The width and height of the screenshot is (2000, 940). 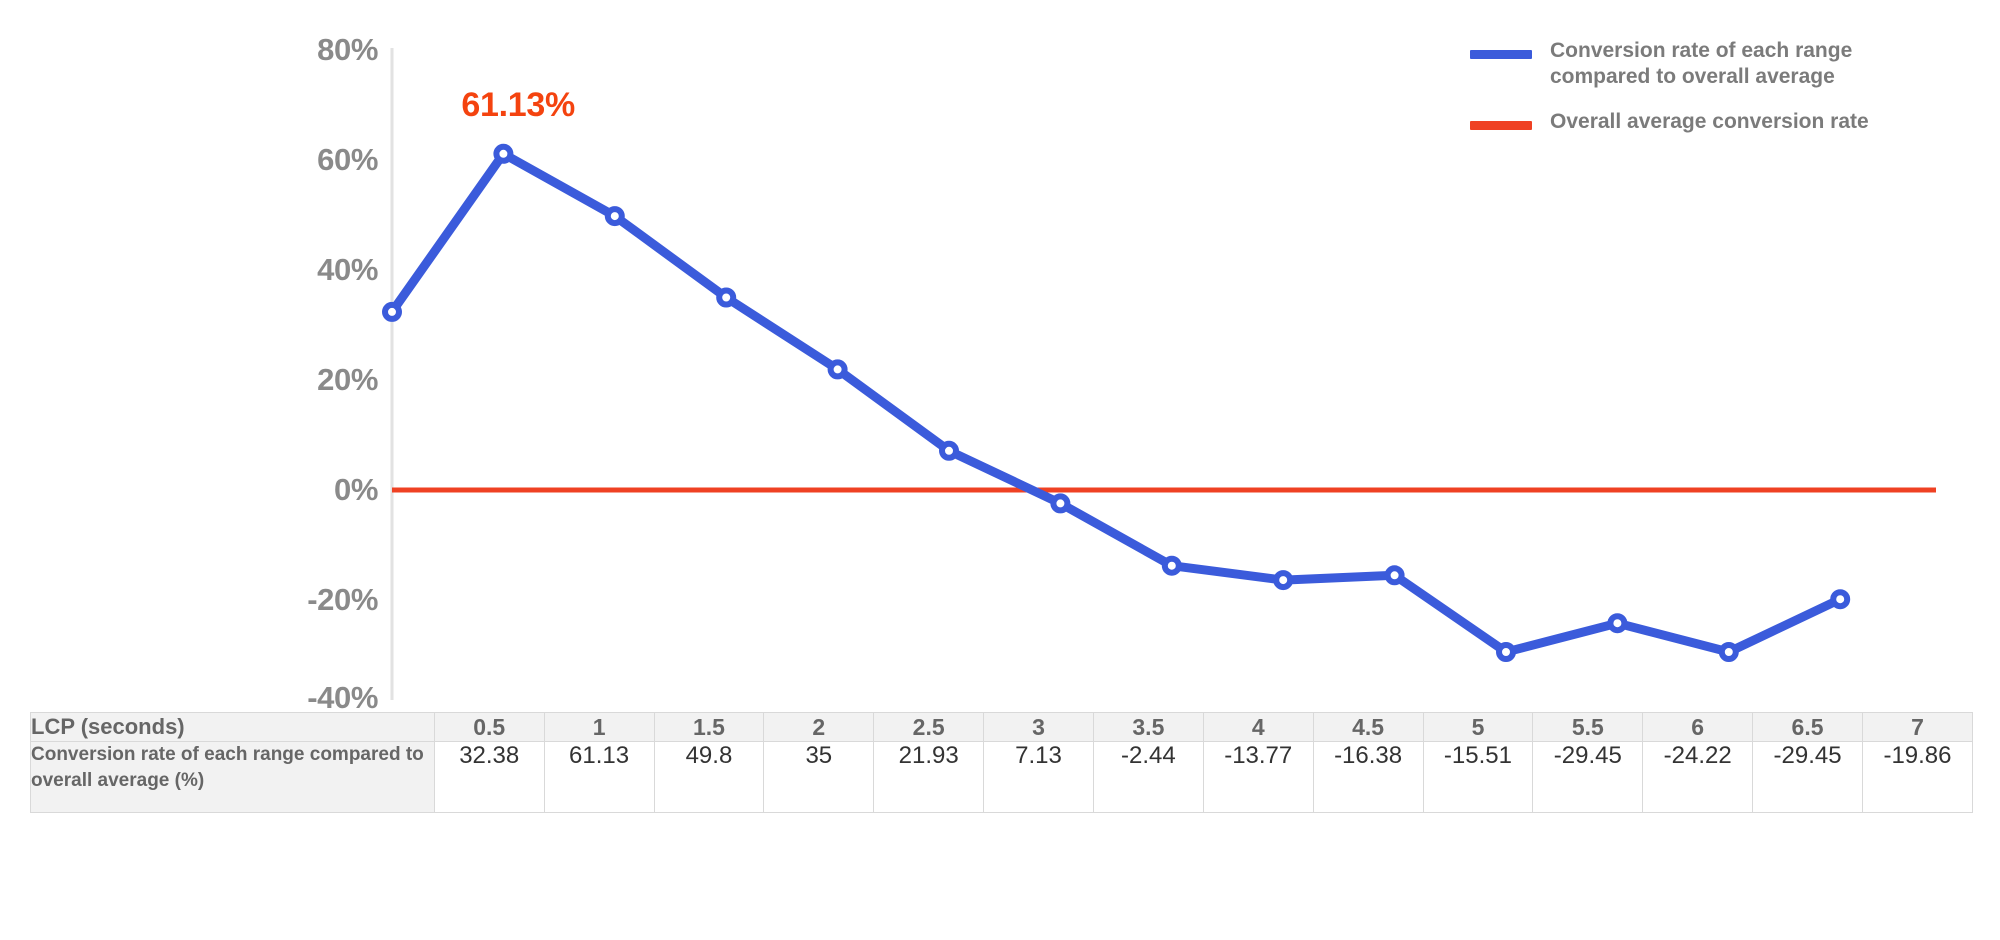 What do you see at coordinates (489, 777) in the screenshot?
I see `table-data-cell: 32.38` at bounding box center [489, 777].